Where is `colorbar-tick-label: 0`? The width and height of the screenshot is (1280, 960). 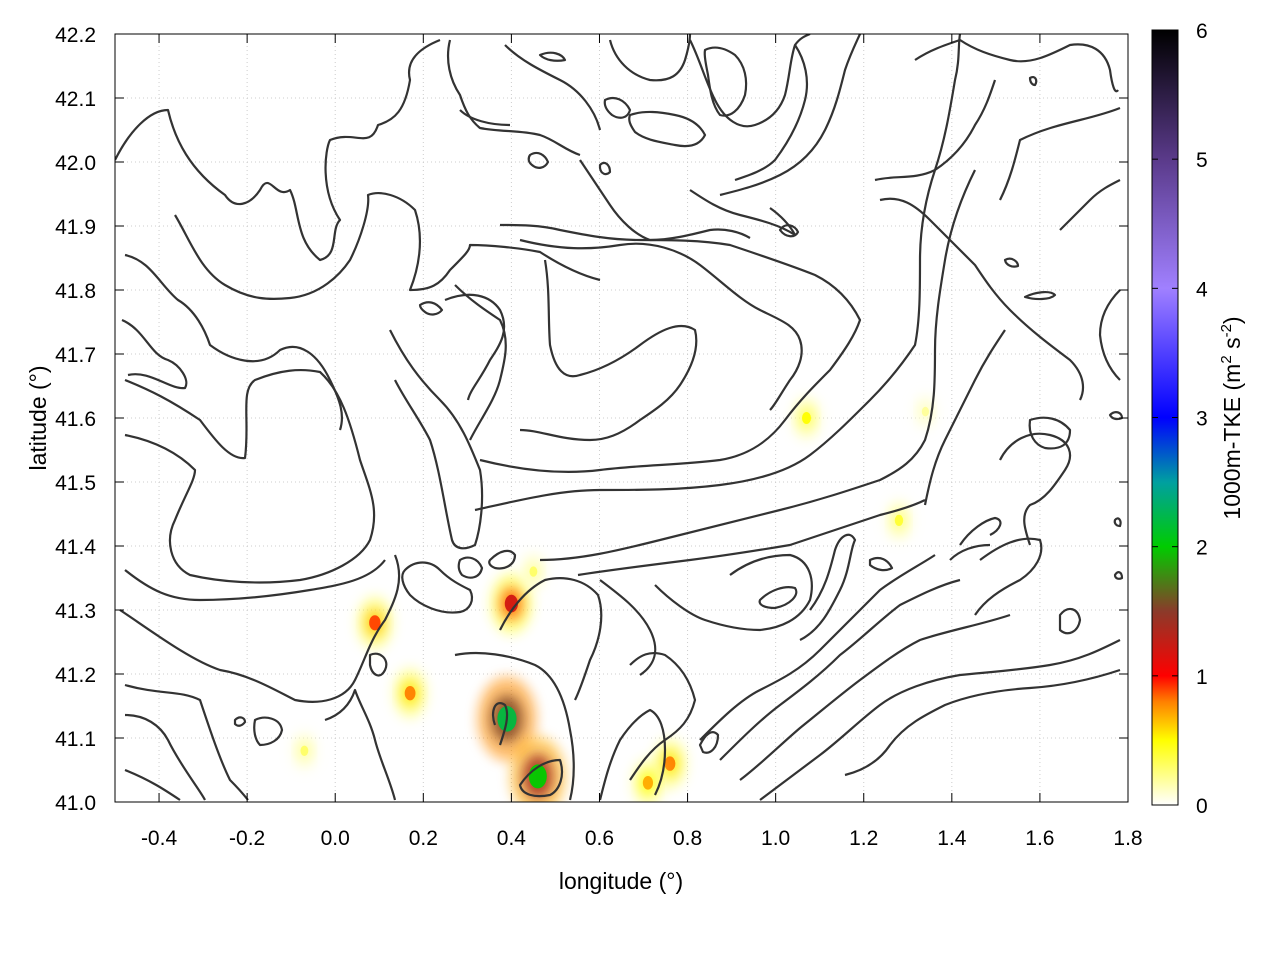 colorbar-tick-label: 0 is located at coordinates (1202, 806).